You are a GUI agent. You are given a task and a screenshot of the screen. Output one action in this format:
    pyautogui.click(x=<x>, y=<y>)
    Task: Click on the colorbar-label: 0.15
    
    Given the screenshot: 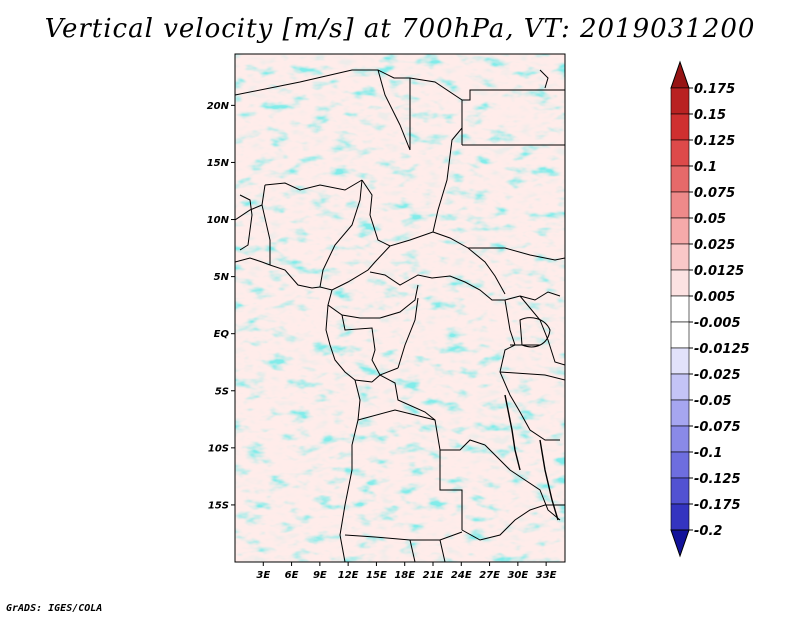 What is the action you would take?
    pyautogui.click(x=710, y=115)
    